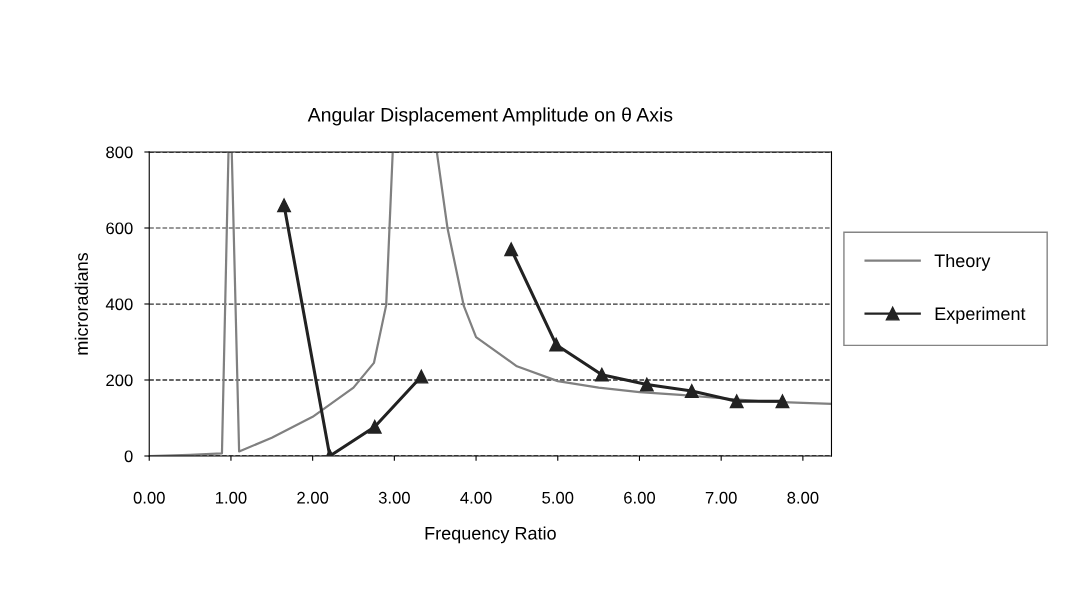 The width and height of the screenshot is (1066, 608). What do you see at coordinates (490, 116) in the screenshot?
I see `chart-title: Angular Displacement Amplitude on θ Axis` at bounding box center [490, 116].